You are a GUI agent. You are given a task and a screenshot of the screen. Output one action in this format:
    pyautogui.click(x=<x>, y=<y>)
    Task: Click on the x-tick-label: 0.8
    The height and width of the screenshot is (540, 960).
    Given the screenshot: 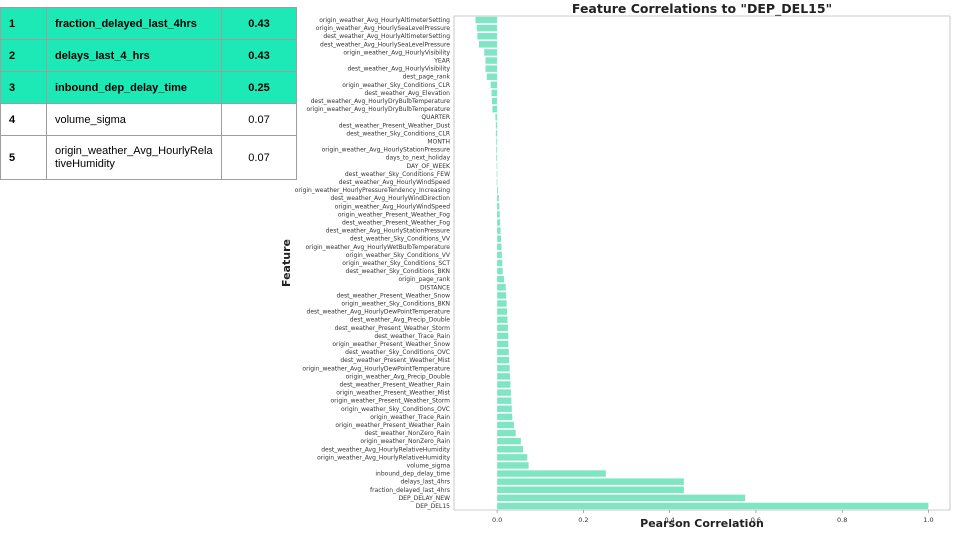 What is the action you would take?
    pyautogui.click(x=842, y=520)
    